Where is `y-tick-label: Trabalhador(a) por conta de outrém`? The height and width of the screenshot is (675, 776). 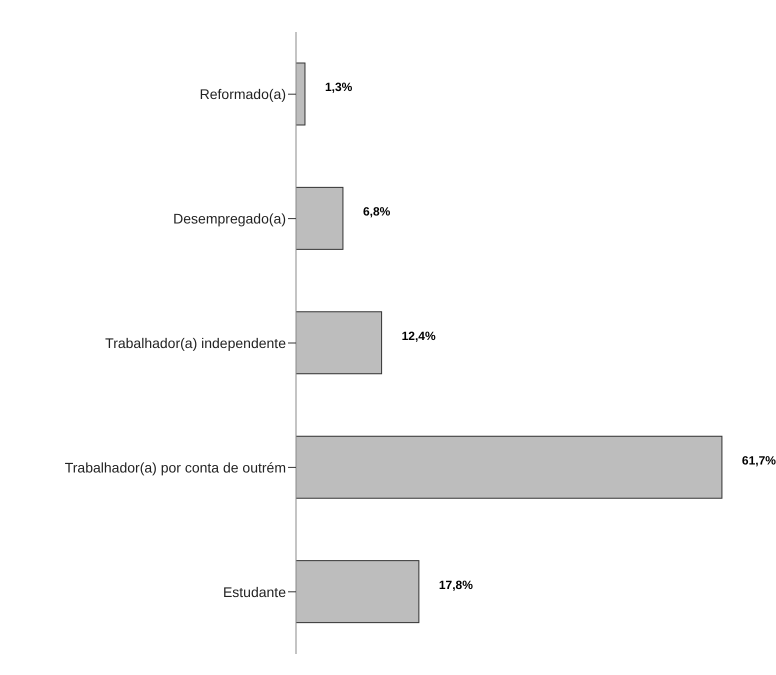
y-tick-label: Trabalhador(a) por conta de outrém is located at coordinates (175, 467).